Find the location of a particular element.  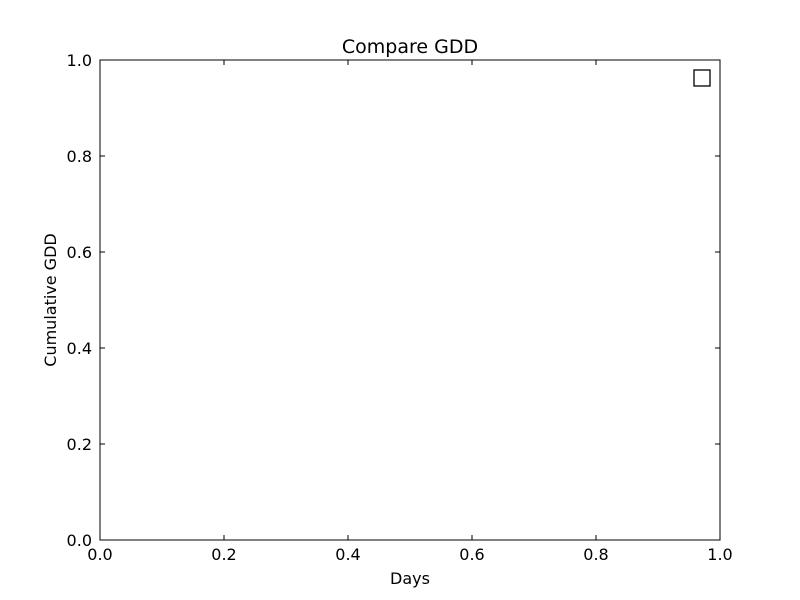

x-tick-label: 1.0 is located at coordinates (719, 554).